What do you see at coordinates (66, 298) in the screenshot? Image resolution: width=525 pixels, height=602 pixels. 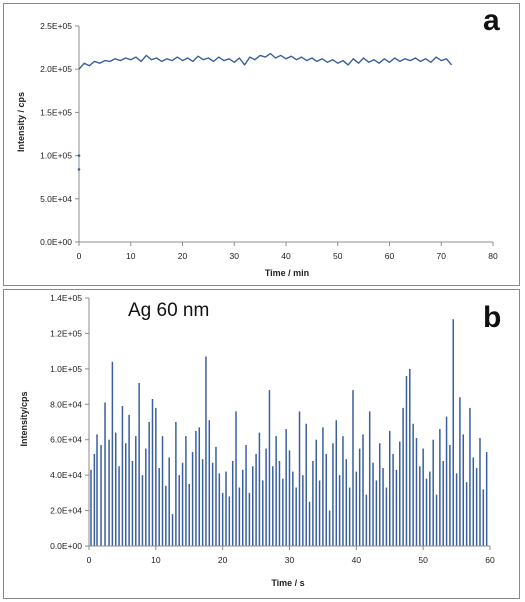 I see `panel-b-y-tick-label: 1.4E+05` at bounding box center [66, 298].